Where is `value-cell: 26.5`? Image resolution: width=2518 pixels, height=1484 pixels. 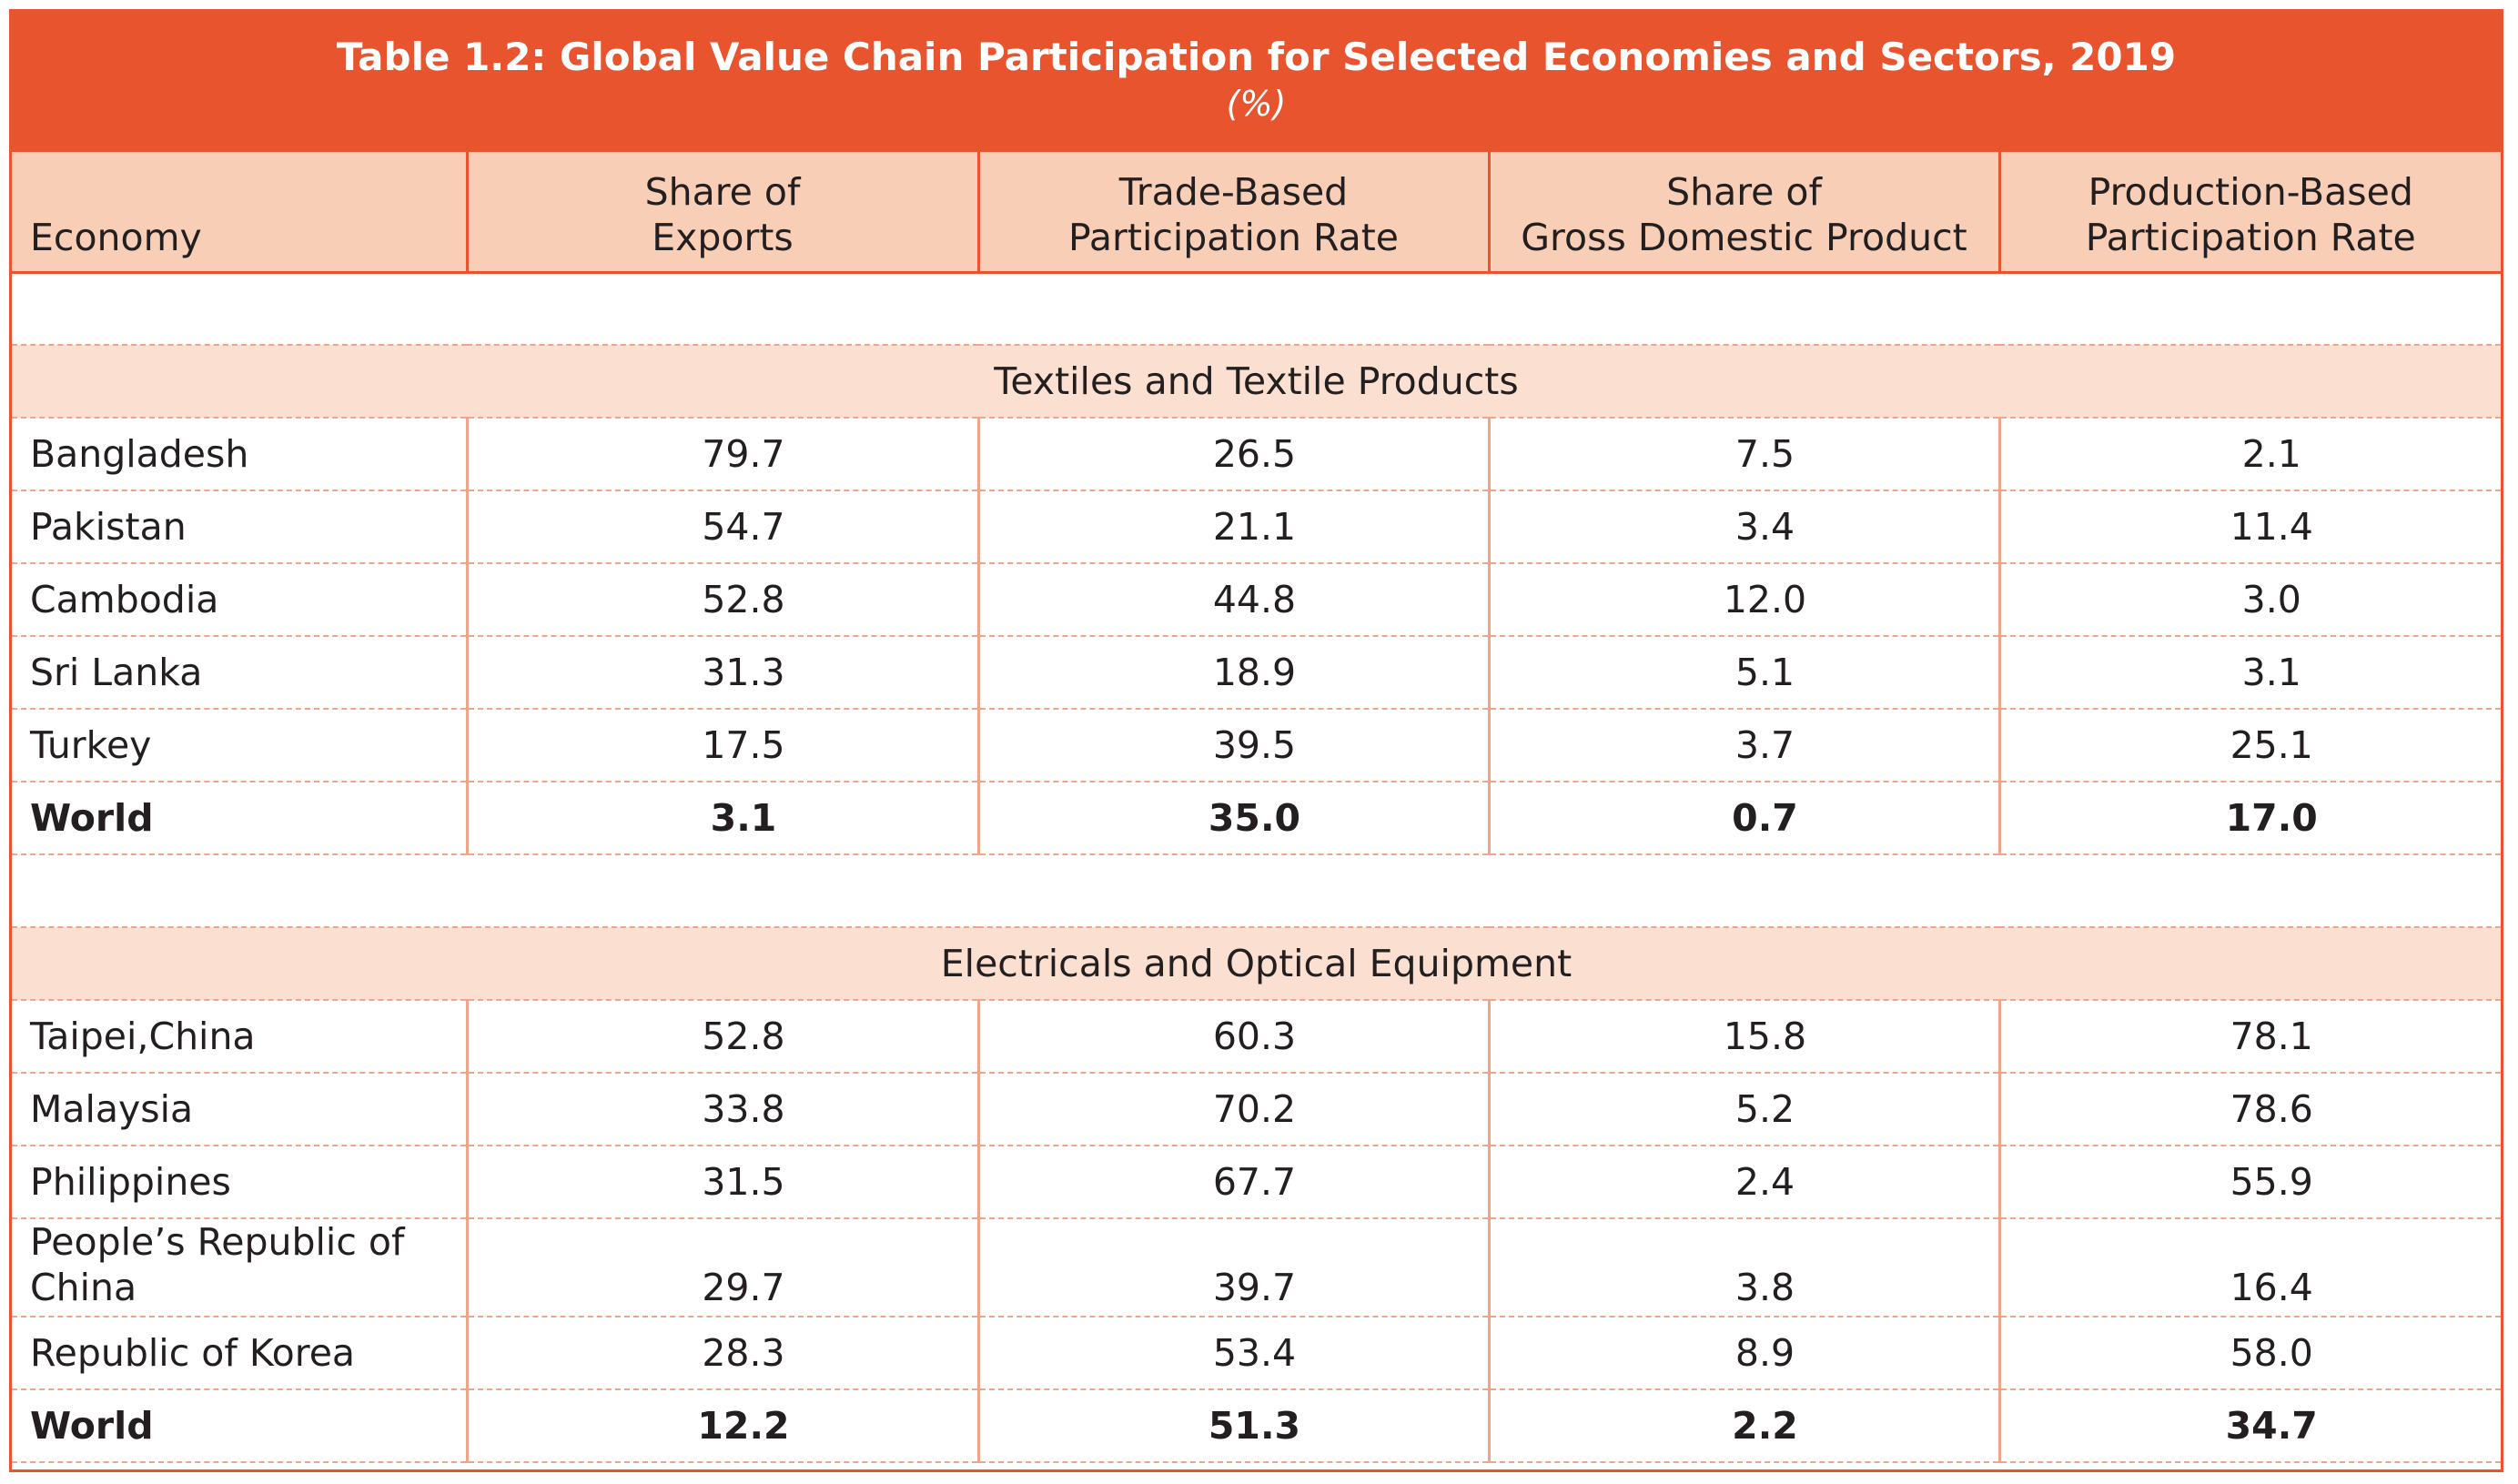
value-cell: 26.5 is located at coordinates (1232, 454).